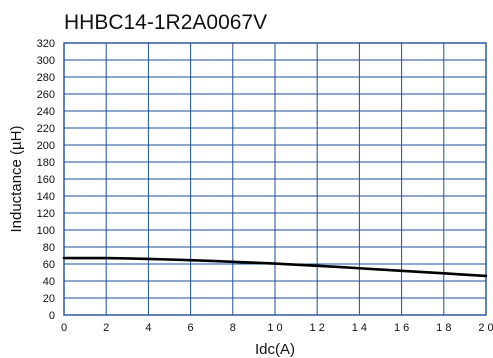 This screenshot has height=358, width=493. What do you see at coordinates (46, 61) in the screenshot?
I see `y-tick-label: 300` at bounding box center [46, 61].